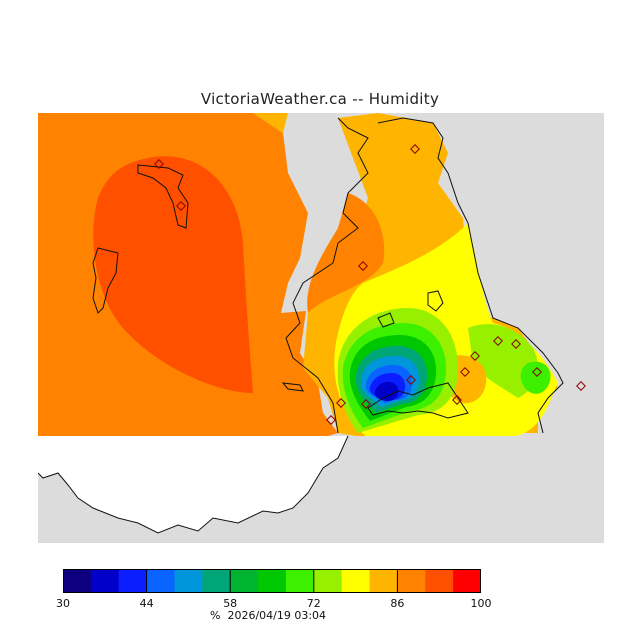  Describe the element at coordinates (215, 615) in the screenshot. I see `unit-label: %` at that location.